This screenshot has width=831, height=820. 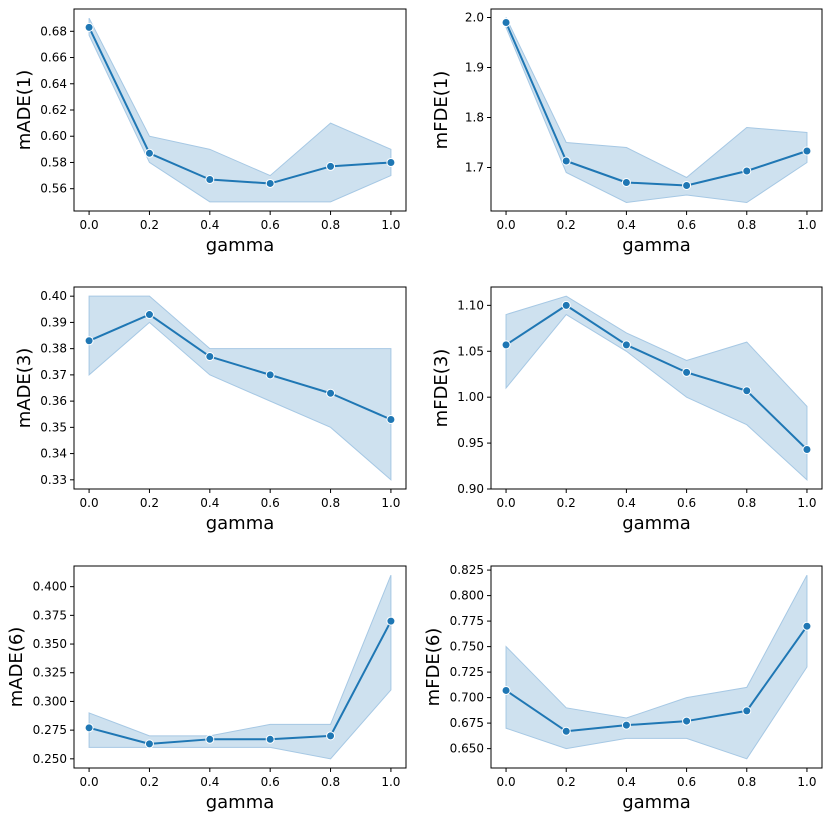 What do you see at coordinates (470, 305) in the screenshot?
I see `y-tick-label: 1.10` at bounding box center [470, 305].